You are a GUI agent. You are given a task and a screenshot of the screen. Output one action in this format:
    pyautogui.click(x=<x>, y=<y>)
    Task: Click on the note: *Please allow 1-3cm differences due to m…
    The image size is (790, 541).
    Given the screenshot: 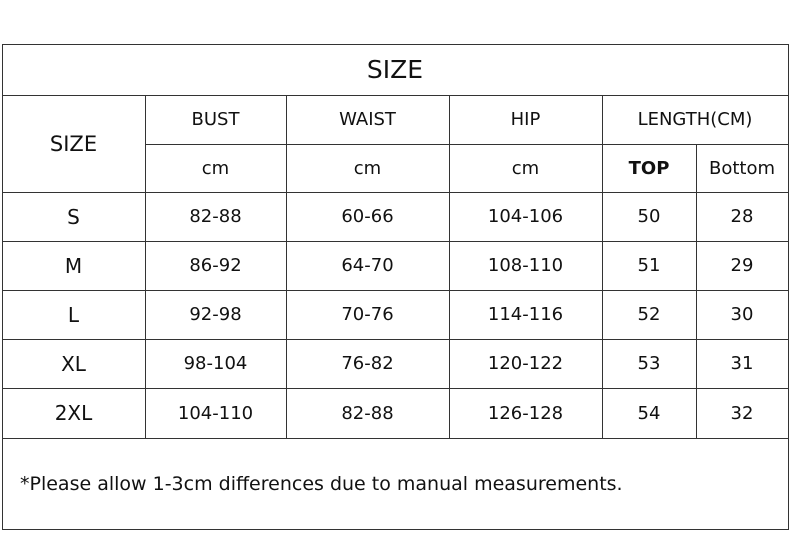 What is the action you would take?
    pyautogui.click(x=321, y=483)
    